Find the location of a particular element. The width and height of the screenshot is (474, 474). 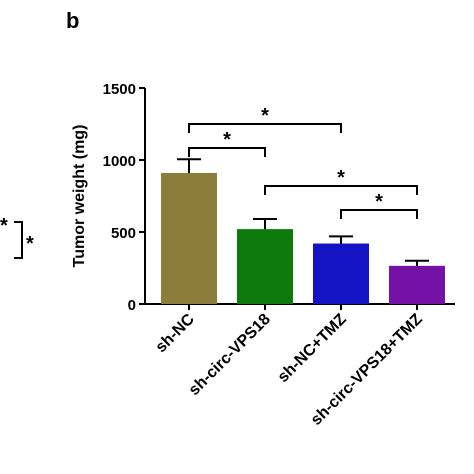

x-tick-label: sh-NC is located at coordinates (175, 333).